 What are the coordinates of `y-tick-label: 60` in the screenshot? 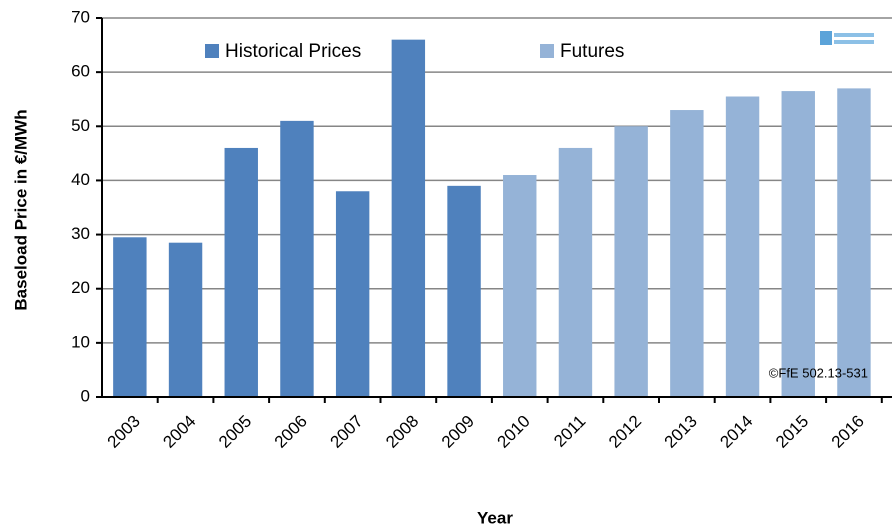 It's located at (80, 71).